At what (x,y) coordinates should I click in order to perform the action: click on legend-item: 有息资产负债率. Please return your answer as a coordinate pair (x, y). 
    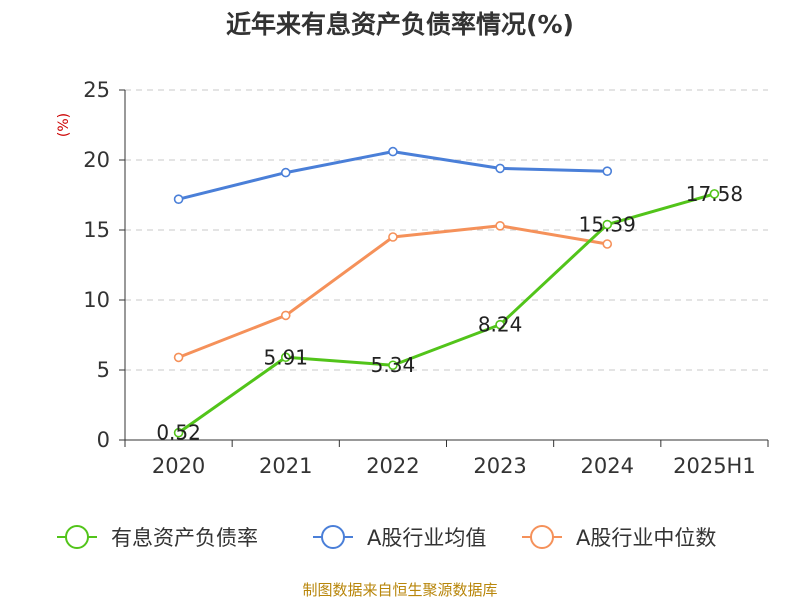
    Looking at the image, I should click on (157, 537).